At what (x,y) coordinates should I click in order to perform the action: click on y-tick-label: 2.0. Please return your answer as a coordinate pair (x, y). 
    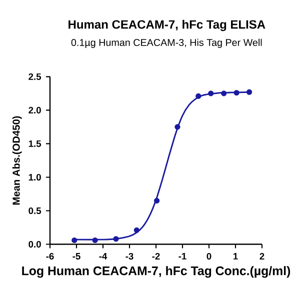
    Looking at the image, I should click on (34, 110).